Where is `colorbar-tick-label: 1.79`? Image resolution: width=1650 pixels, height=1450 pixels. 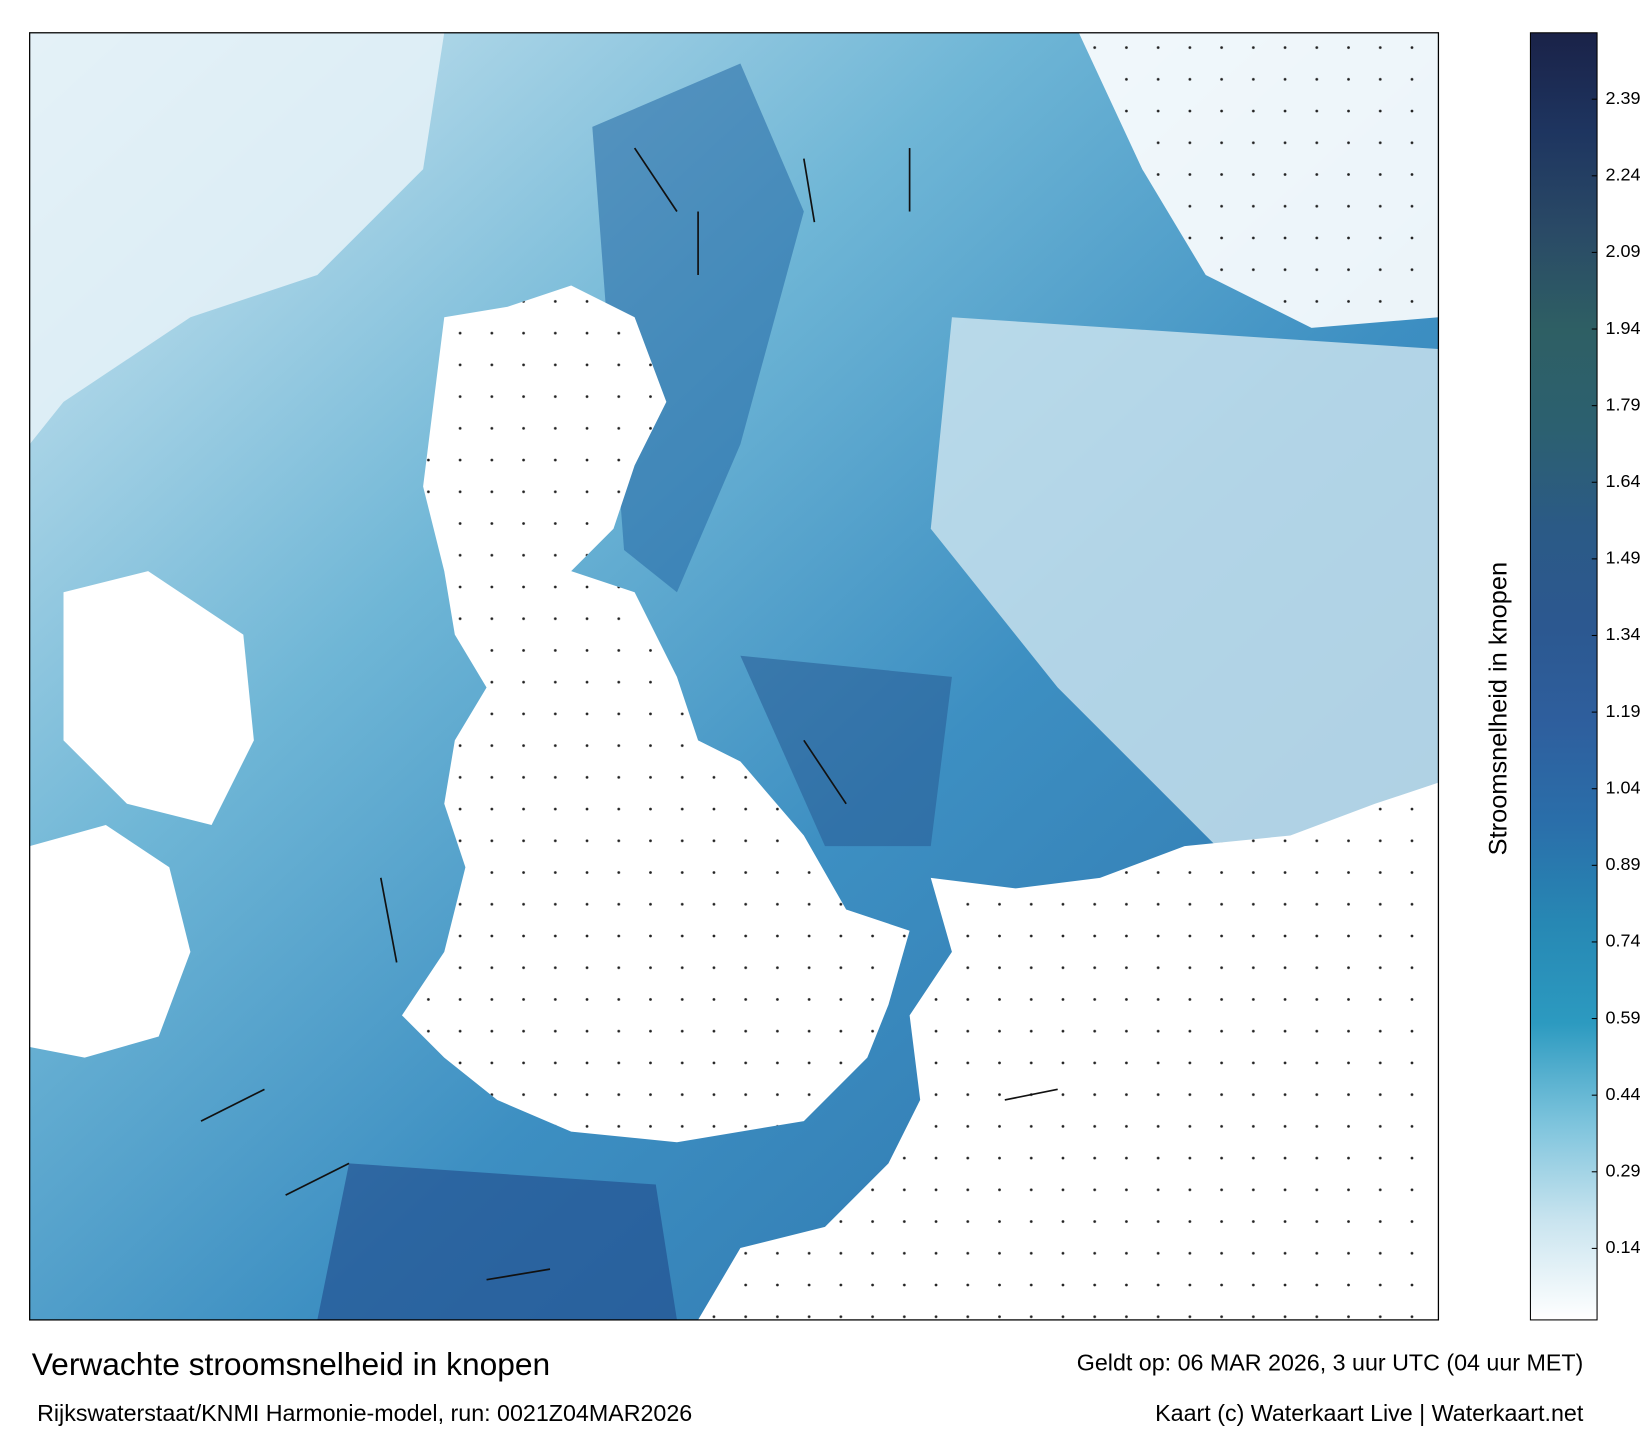 colorbar-tick-label: 1.79 is located at coordinates (1623, 404).